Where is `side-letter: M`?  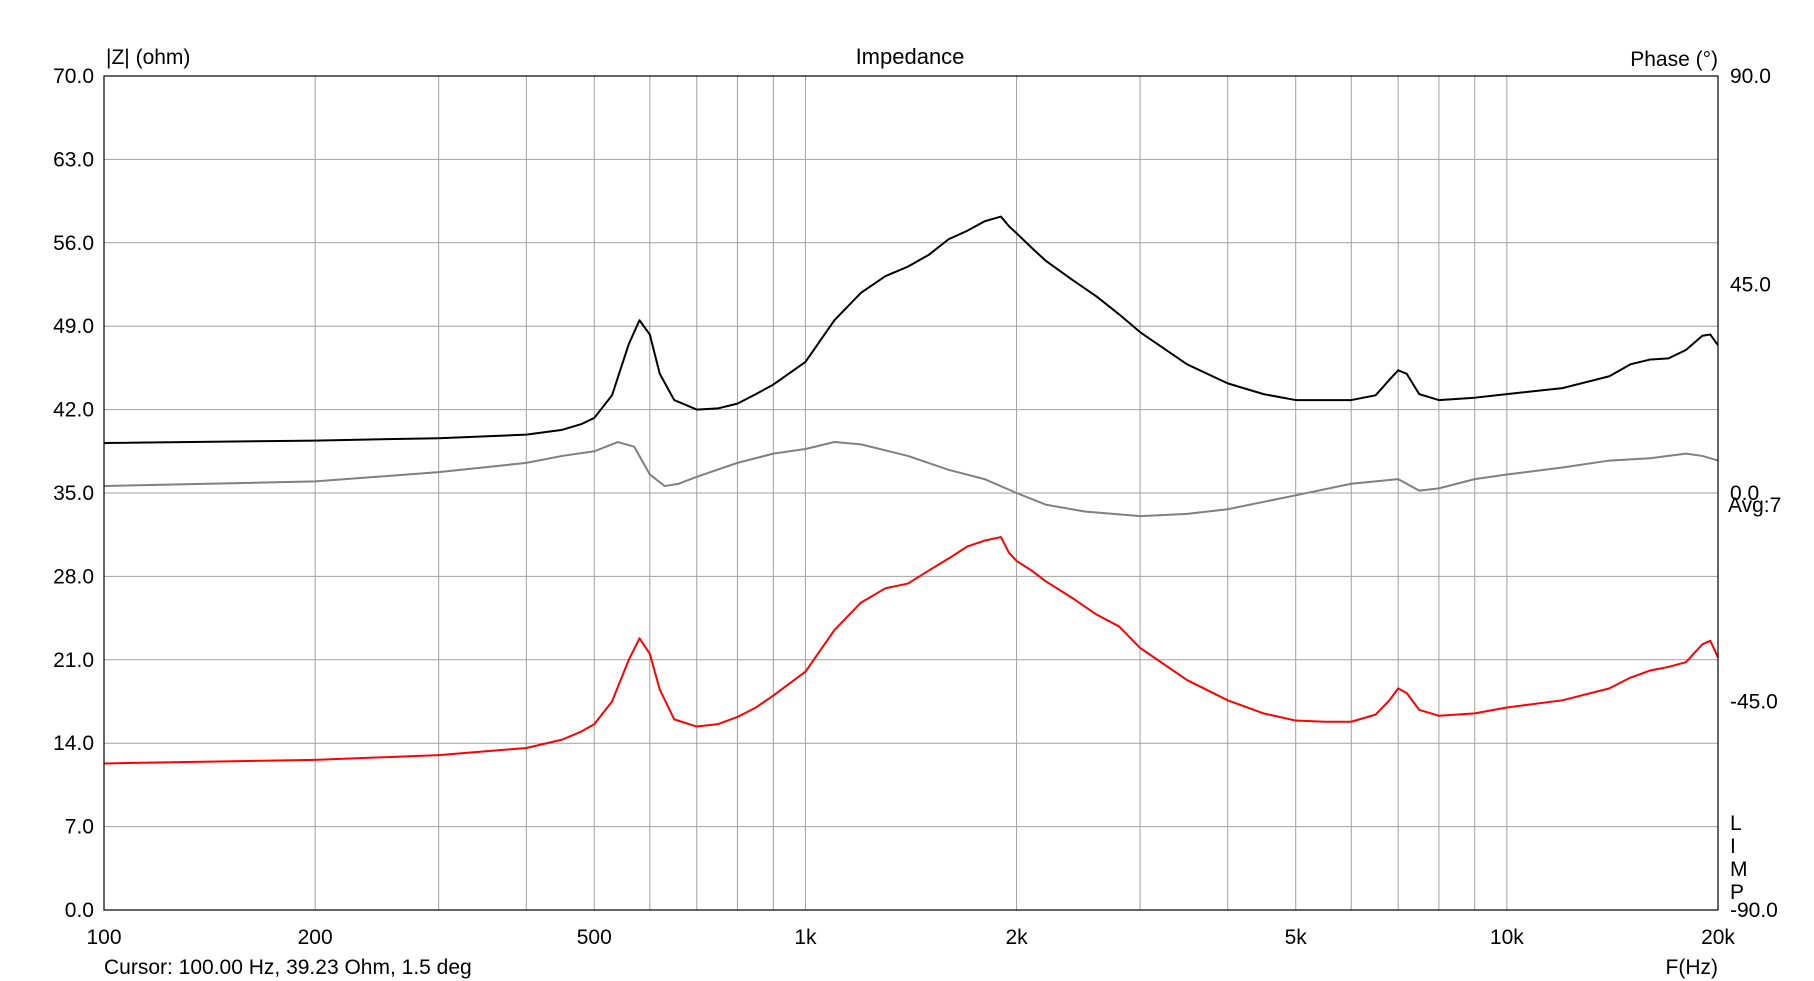 side-letter: M is located at coordinates (1739, 869).